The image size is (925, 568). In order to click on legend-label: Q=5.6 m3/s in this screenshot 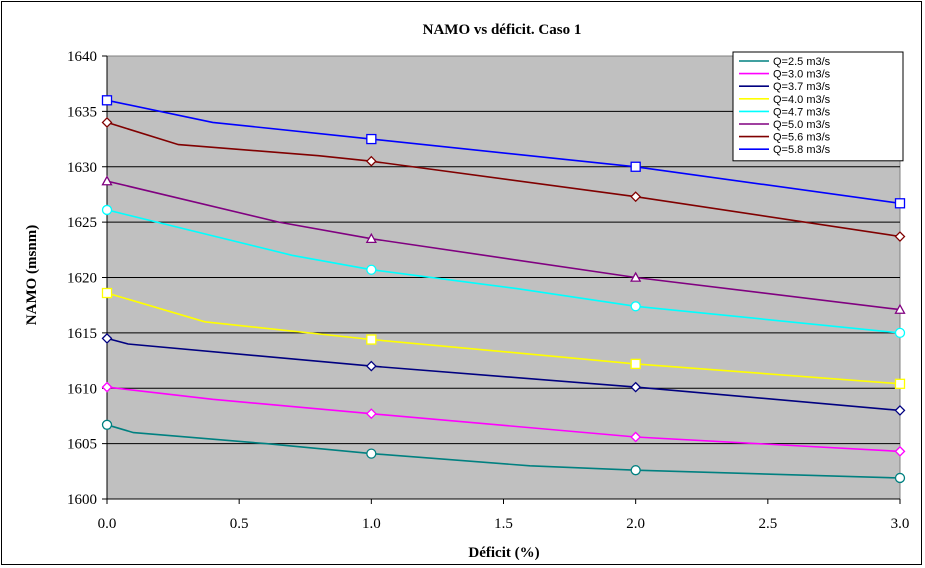, I will do `click(802, 138)`.